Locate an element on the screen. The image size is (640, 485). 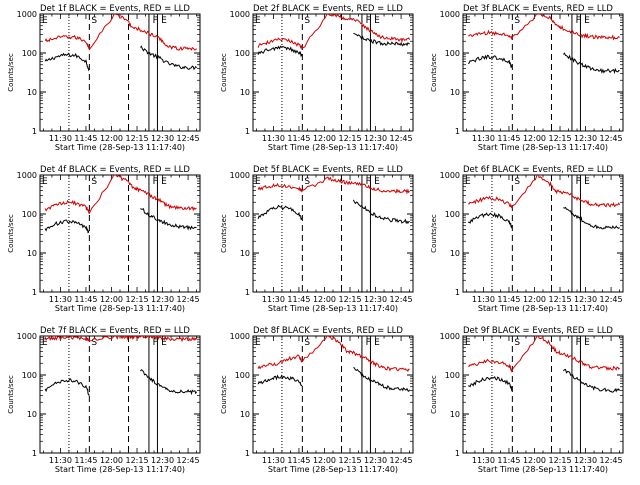
panel-title: Det 8f BLACK = Events, RED = LLD is located at coordinates (328, 331).